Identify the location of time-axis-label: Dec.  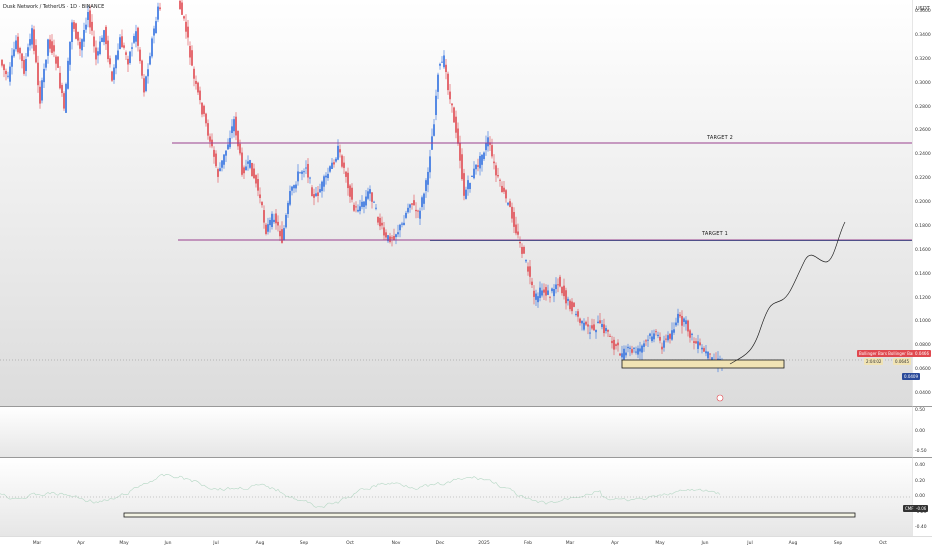
(440, 543).